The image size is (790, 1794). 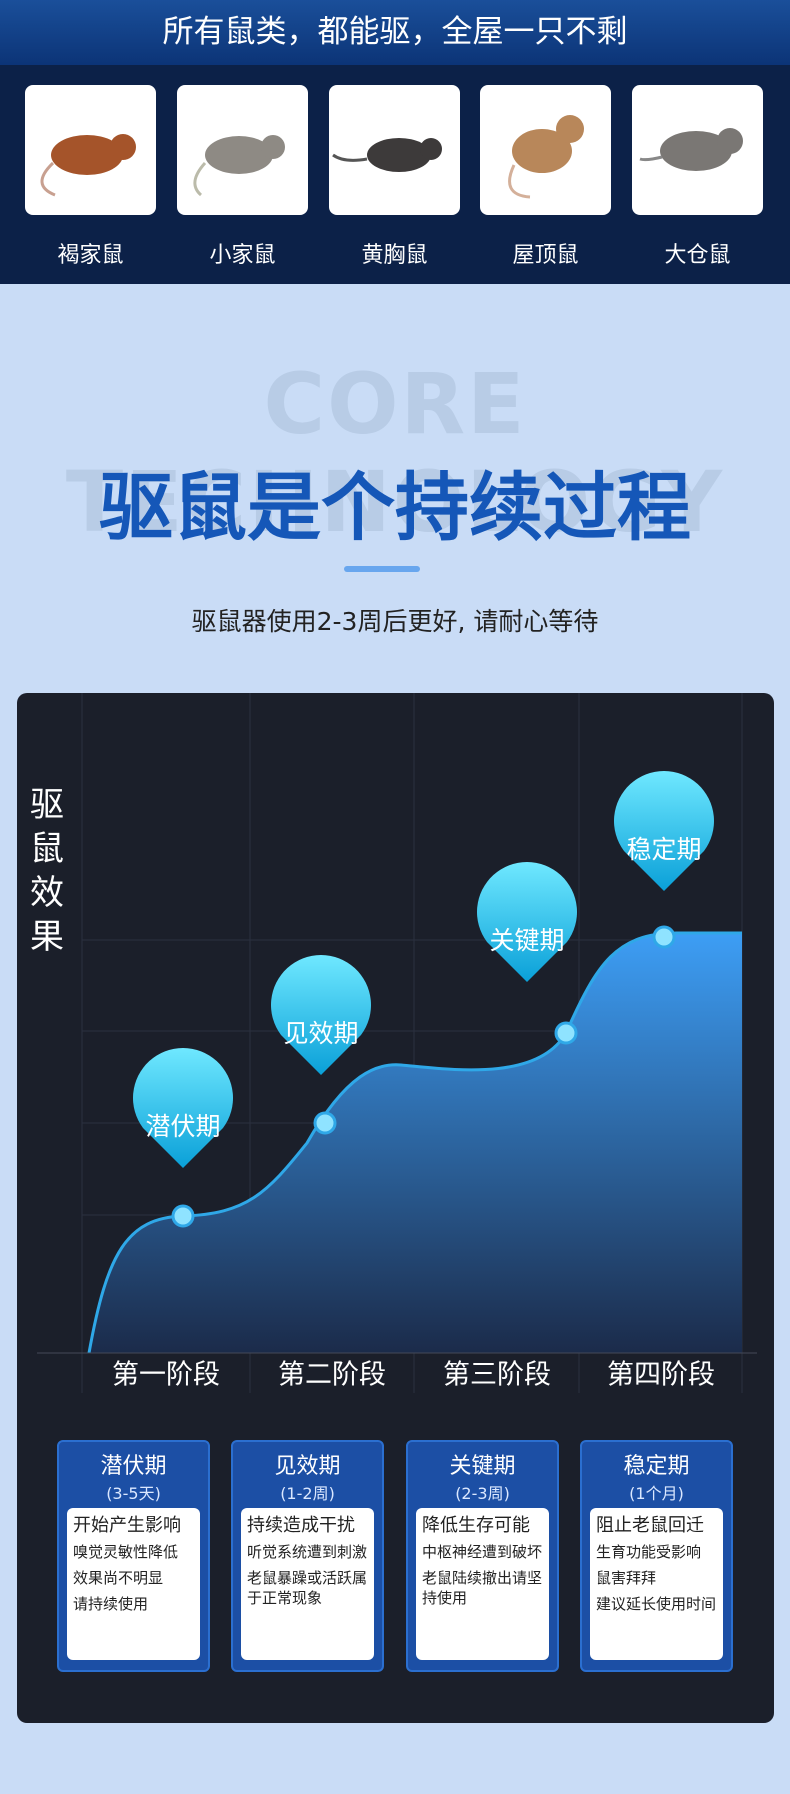 I want to click on card-lead: 持续造成干扰, so click(x=301, y=1525).